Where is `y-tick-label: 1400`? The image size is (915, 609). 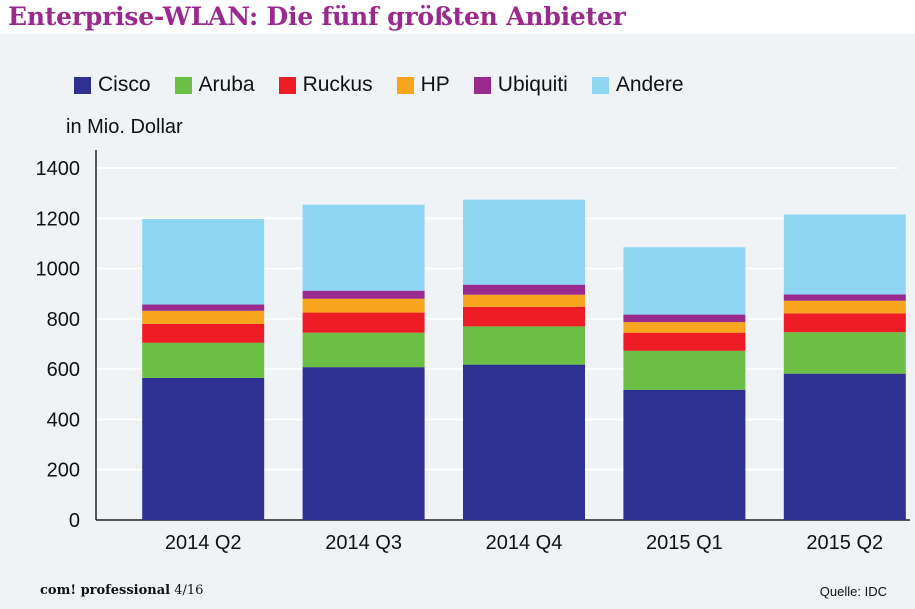 y-tick-label: 1400 is located at coordinates (58, 169).